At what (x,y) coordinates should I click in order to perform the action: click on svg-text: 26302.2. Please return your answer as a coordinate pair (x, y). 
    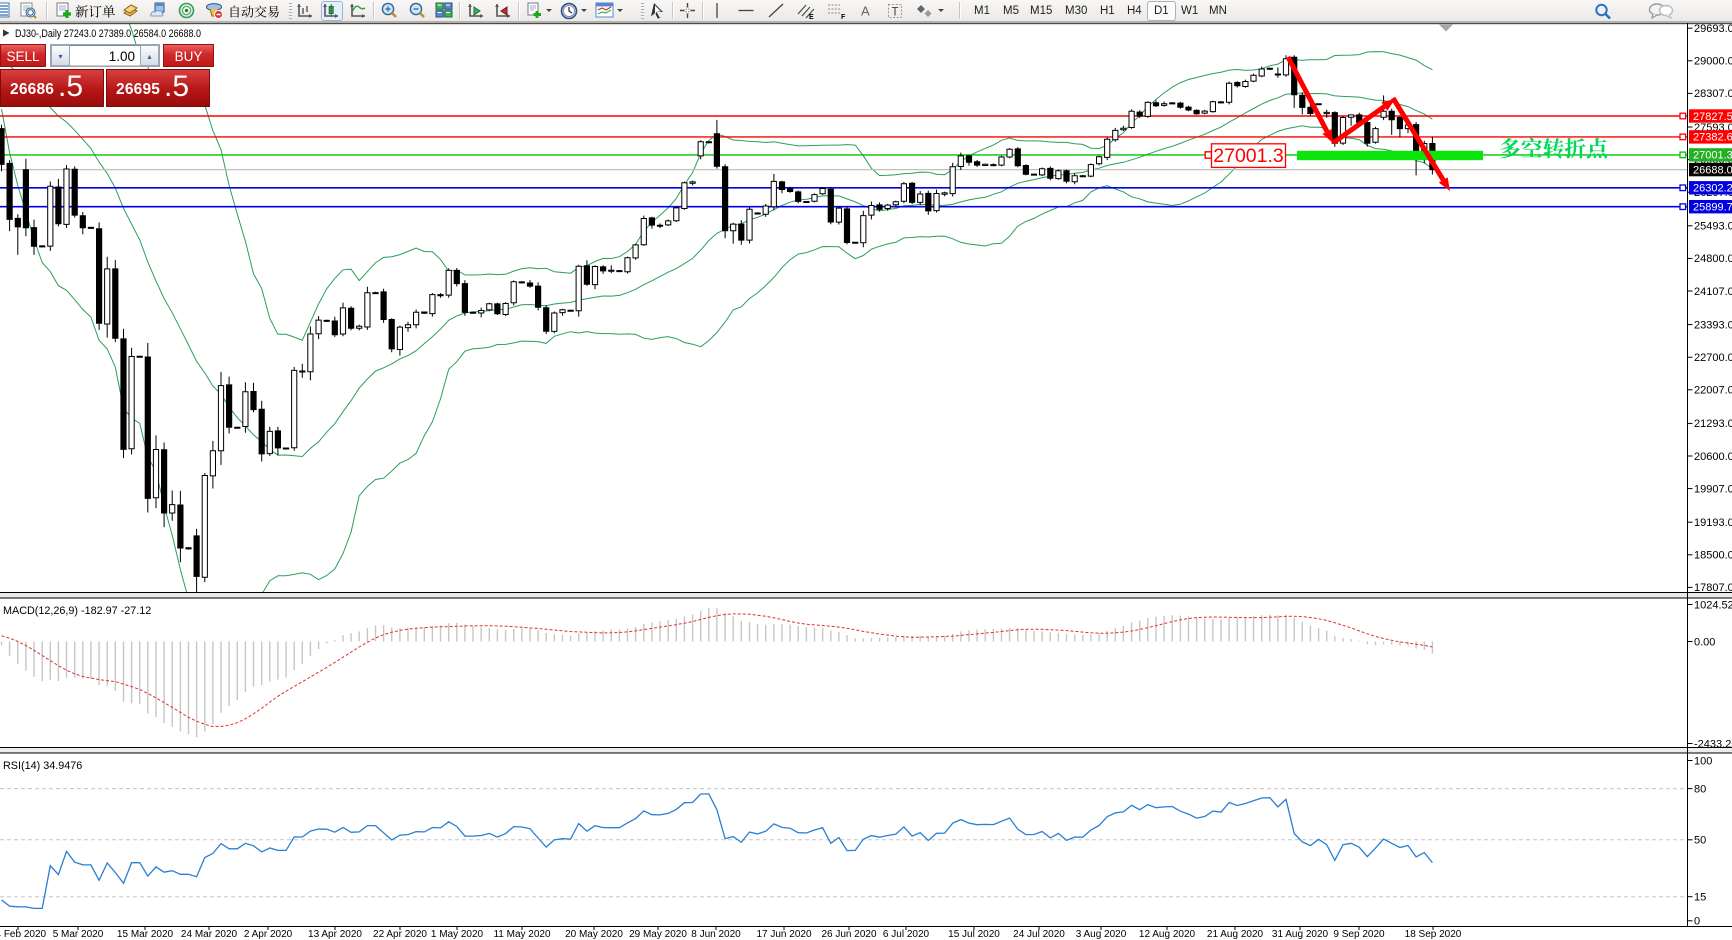
    Looking at the image, I should click on (1712, 189).